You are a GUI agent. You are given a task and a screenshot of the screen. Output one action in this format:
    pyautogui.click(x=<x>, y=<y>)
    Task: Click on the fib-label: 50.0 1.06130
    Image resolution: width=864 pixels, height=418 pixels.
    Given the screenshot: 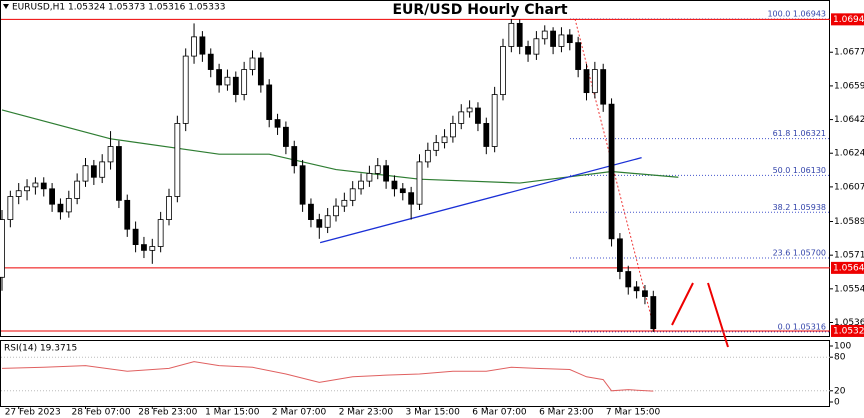 What is the action you would take?
    pyautogui.click(x=799, y=170)
    